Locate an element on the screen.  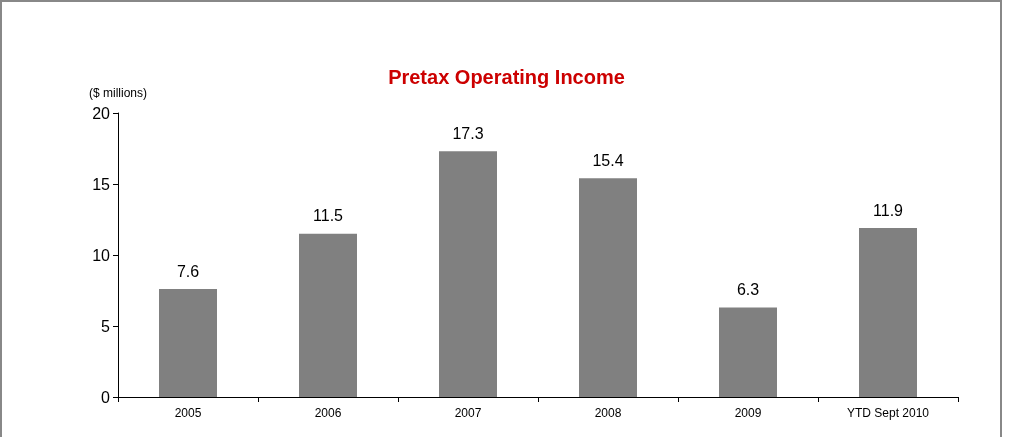
y-tick-label: 15 is located at coordinates (101, 184).